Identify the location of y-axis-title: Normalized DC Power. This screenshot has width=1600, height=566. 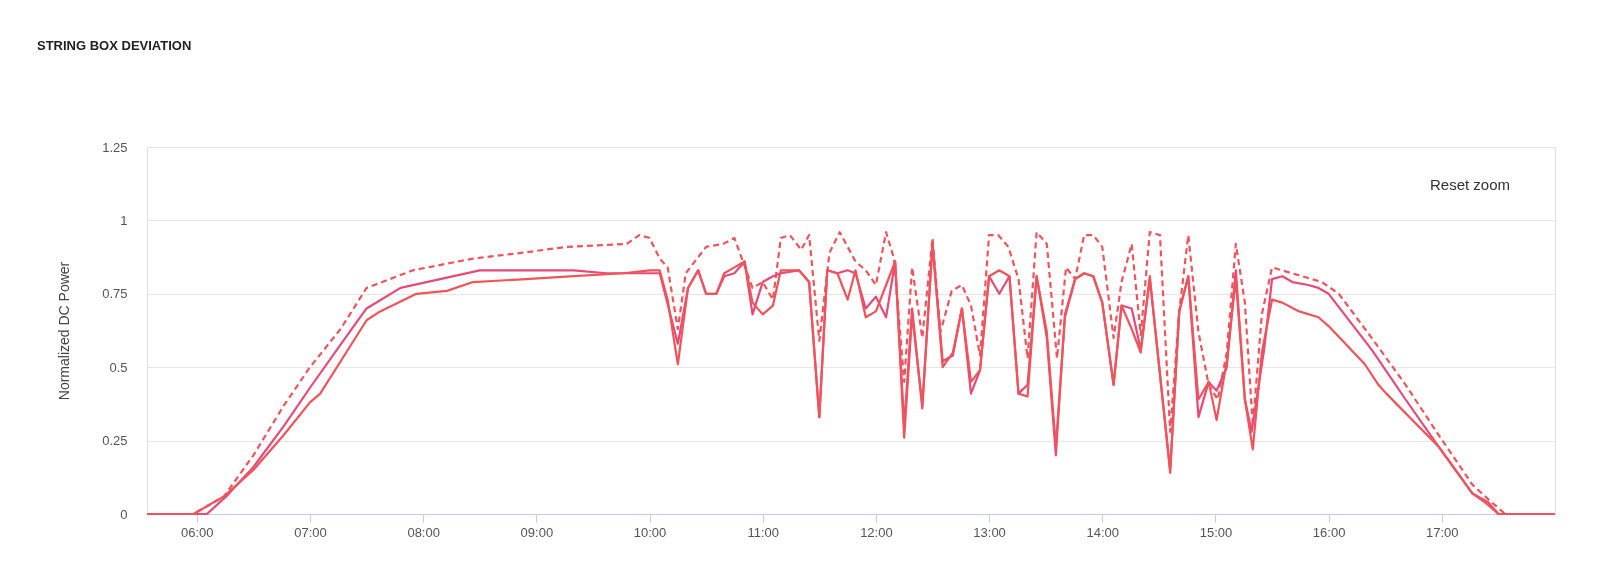
(64, 331).